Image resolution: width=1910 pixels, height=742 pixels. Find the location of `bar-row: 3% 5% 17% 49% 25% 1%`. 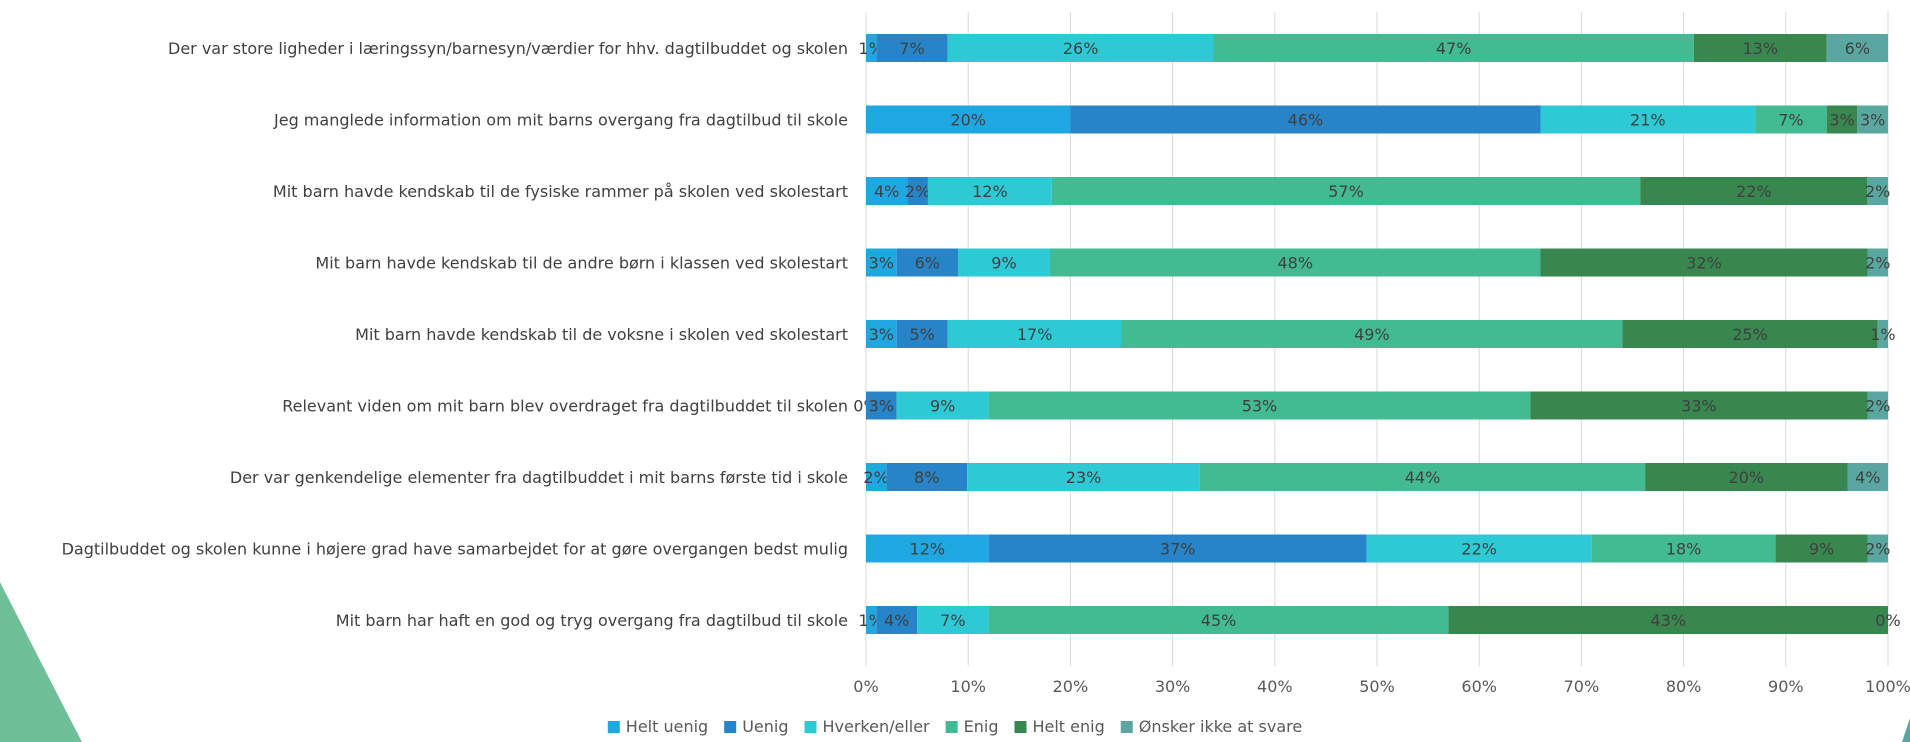

bar-row: 3% 5% 17% 49% 25% 1% is located at coordinates (1381, 334).